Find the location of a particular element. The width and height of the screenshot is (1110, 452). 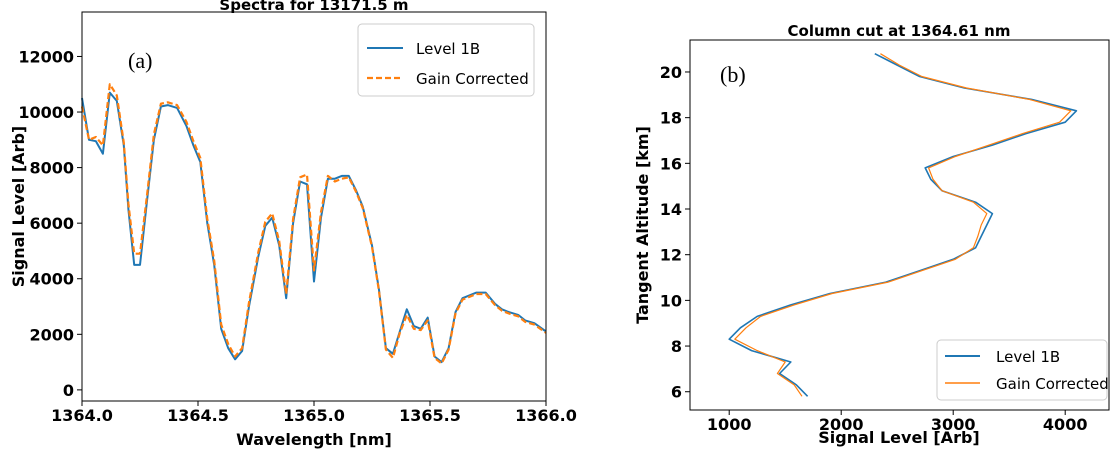

panel-label: (a) is located at coordinates (140, 60).